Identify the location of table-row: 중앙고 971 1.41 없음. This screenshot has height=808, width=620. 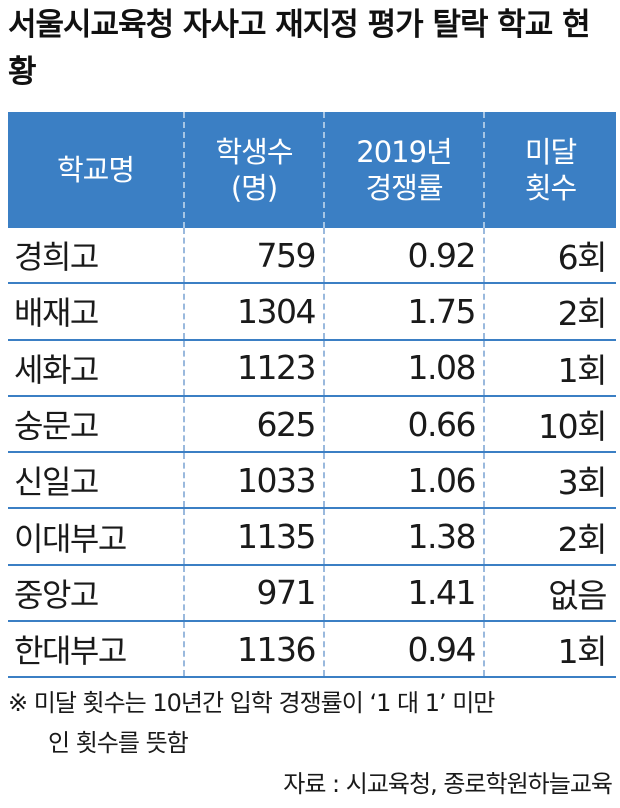
(312, 594).